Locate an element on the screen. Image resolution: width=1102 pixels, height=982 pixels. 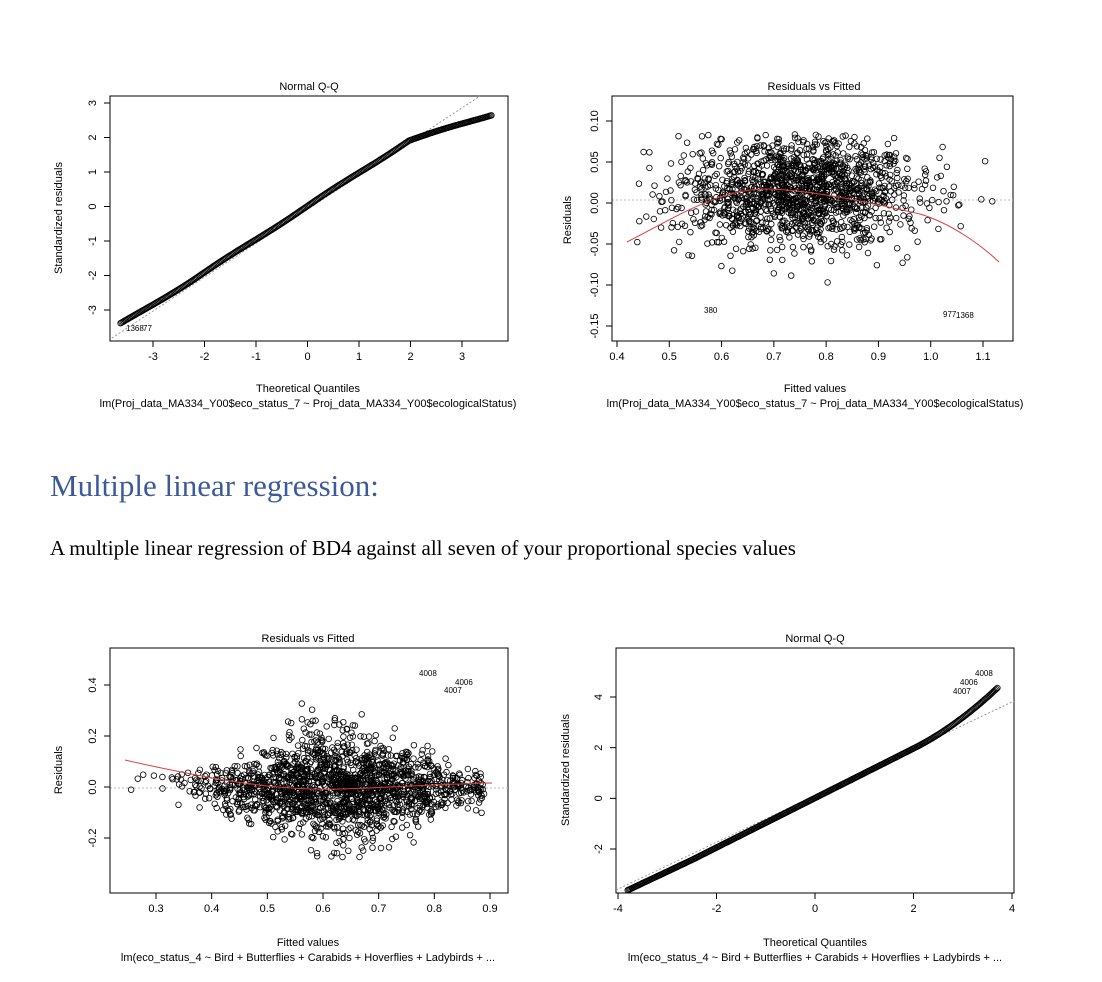
y-tick-label: 0.4 is located at coordinates (93, 684).